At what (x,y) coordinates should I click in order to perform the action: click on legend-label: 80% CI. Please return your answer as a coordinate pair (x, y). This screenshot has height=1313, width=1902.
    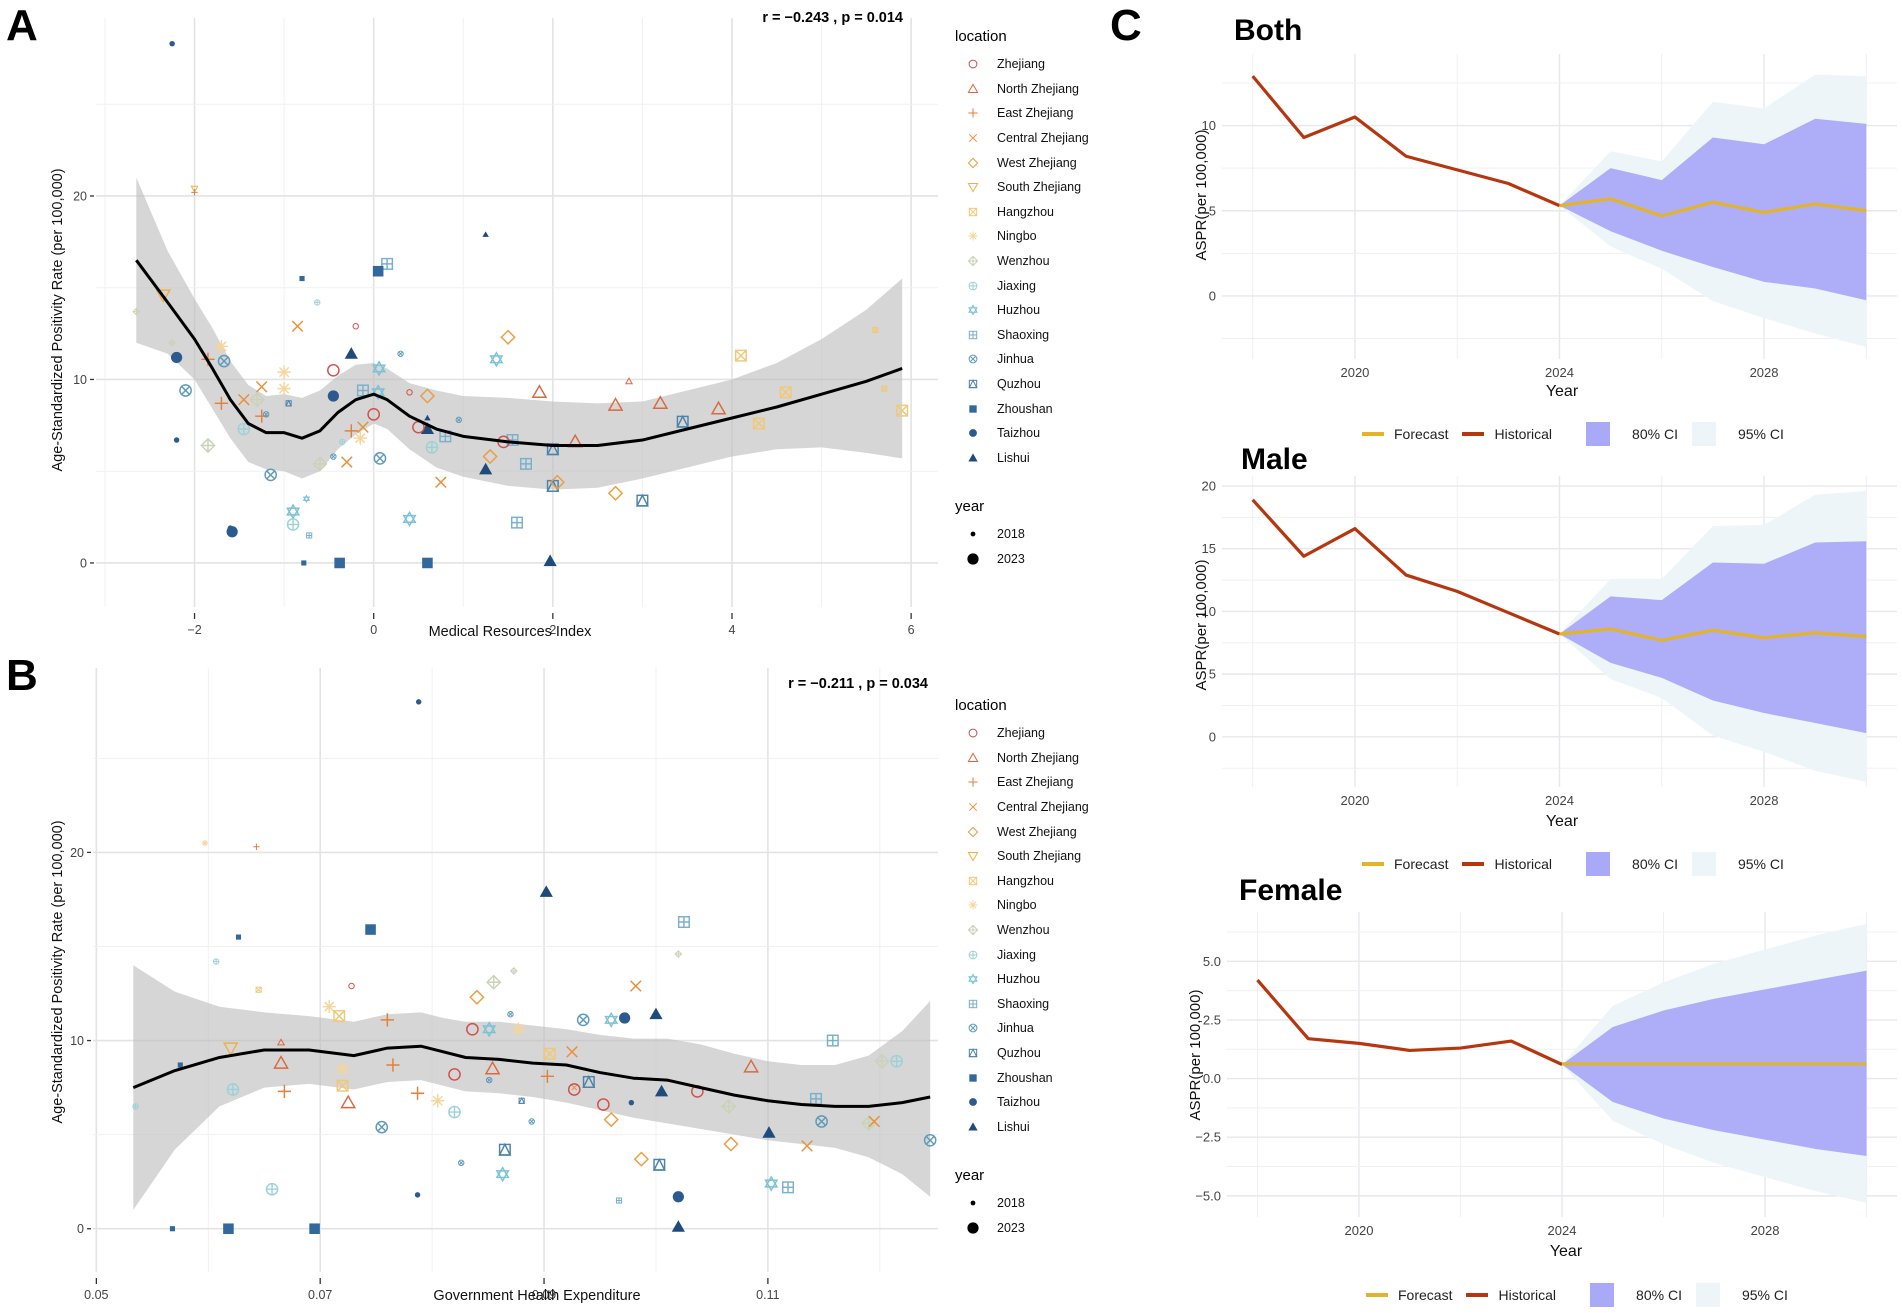
    Looking at the image, I should click on (1655, 434).